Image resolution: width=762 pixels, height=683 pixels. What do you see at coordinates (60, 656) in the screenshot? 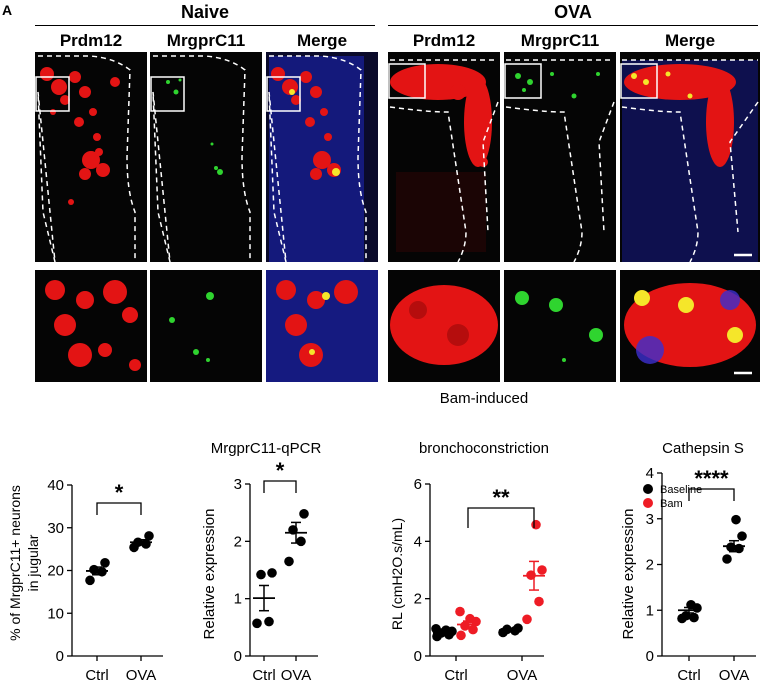
I see `chart-0-ytick-label-0: 0` at bounding box center [60, 656].